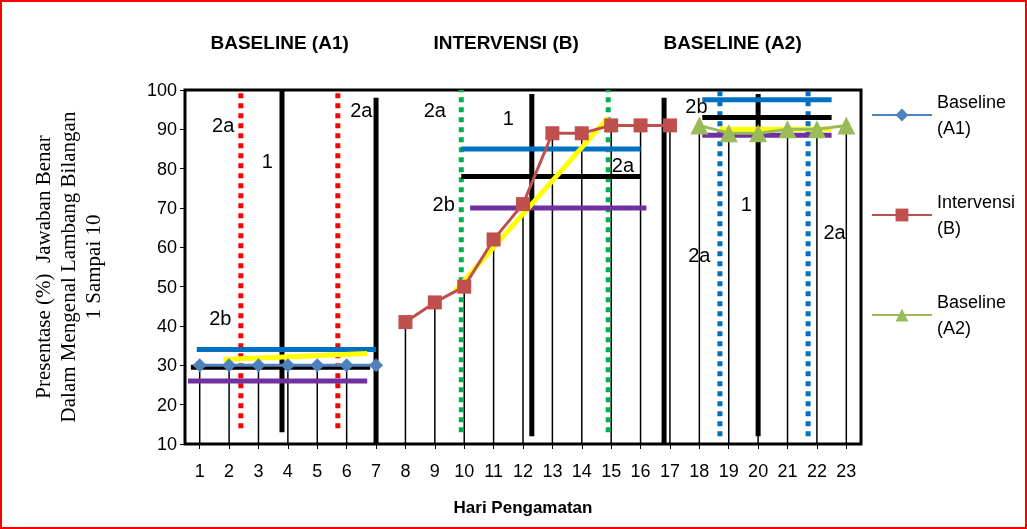 This screenshot has height=529, width=1027. I want to click on y-tick-label: 100, so click(161, 90).